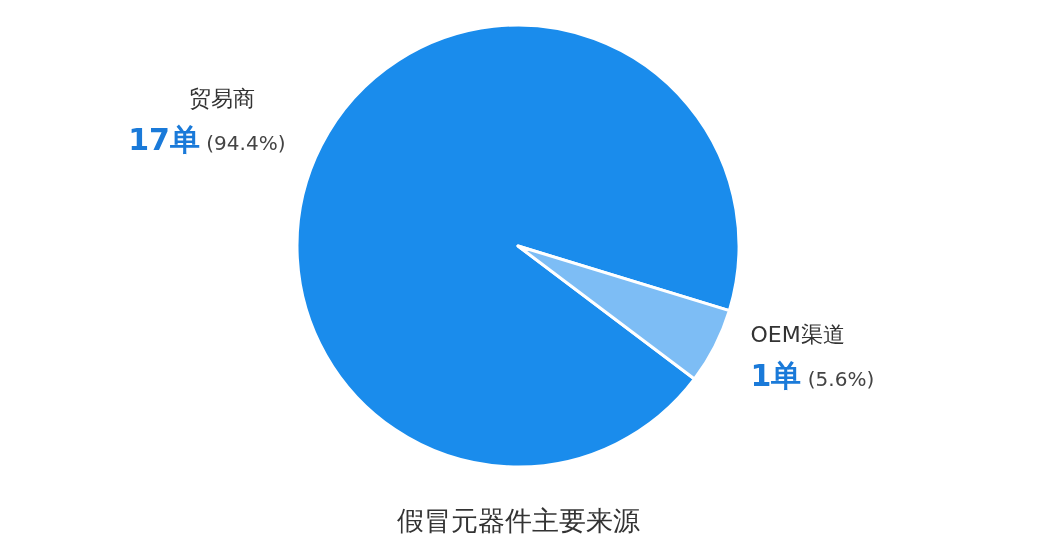  What do you see at coordinates (623, 312) in the screenshot?
I see `pie-slice` at bounding box center [623, 312].